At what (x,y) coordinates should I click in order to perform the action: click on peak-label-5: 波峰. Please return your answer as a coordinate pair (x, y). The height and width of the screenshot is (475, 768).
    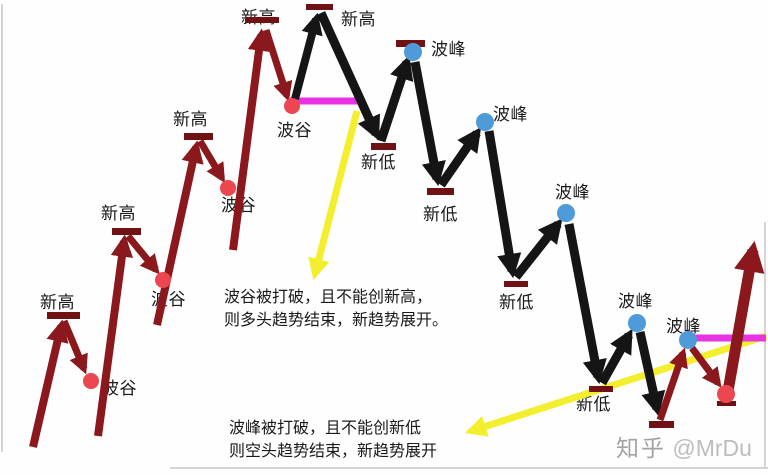
    Looking at the image, I should click on (683, 326).